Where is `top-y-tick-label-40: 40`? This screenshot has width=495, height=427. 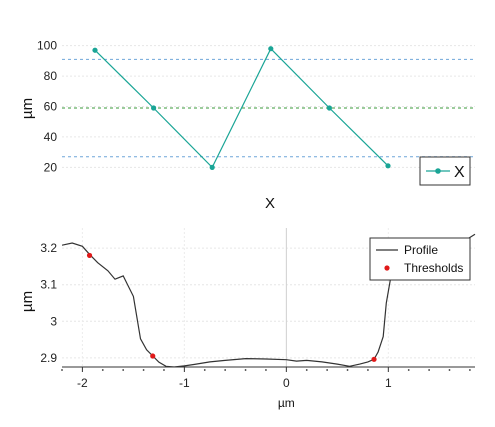 top-y-tick-label-40: 40 is located at coordinates (51, 137).